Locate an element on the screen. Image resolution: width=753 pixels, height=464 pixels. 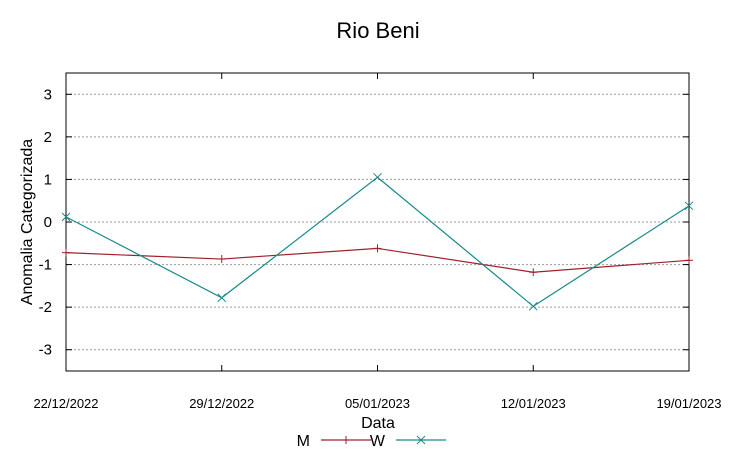
y-tick-label: 1 is located at coordinates (48, 179).